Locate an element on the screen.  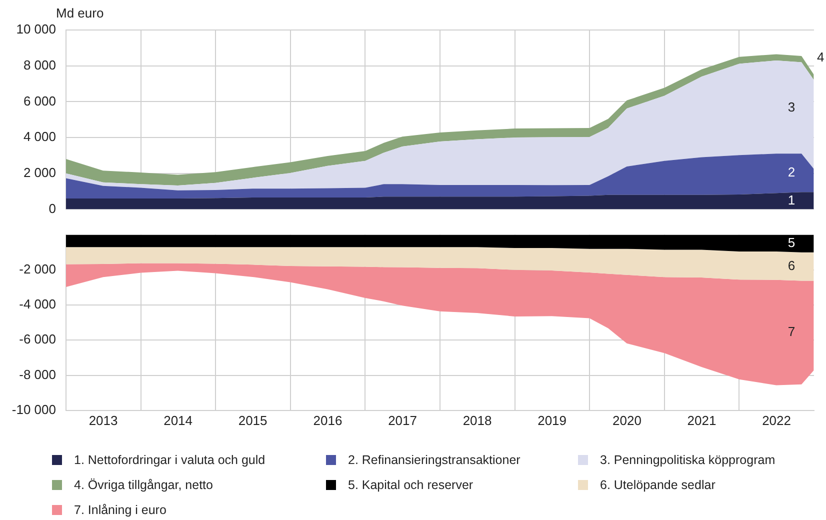
x-tick-label: 2013 is located at coordinates (103, 420).